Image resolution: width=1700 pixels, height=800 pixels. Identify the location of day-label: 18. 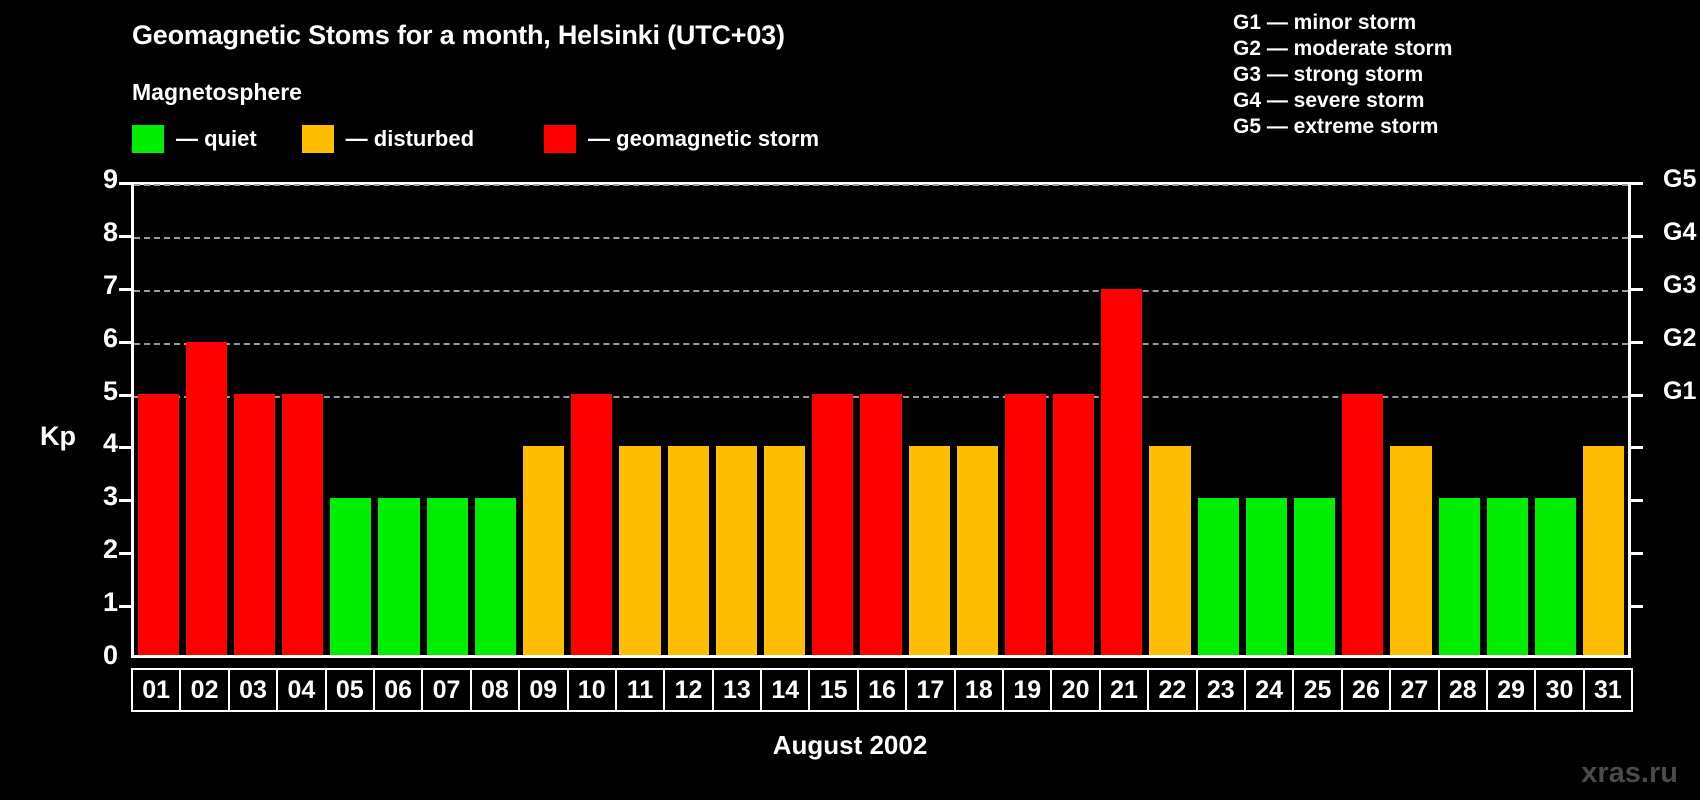
(979, 690).